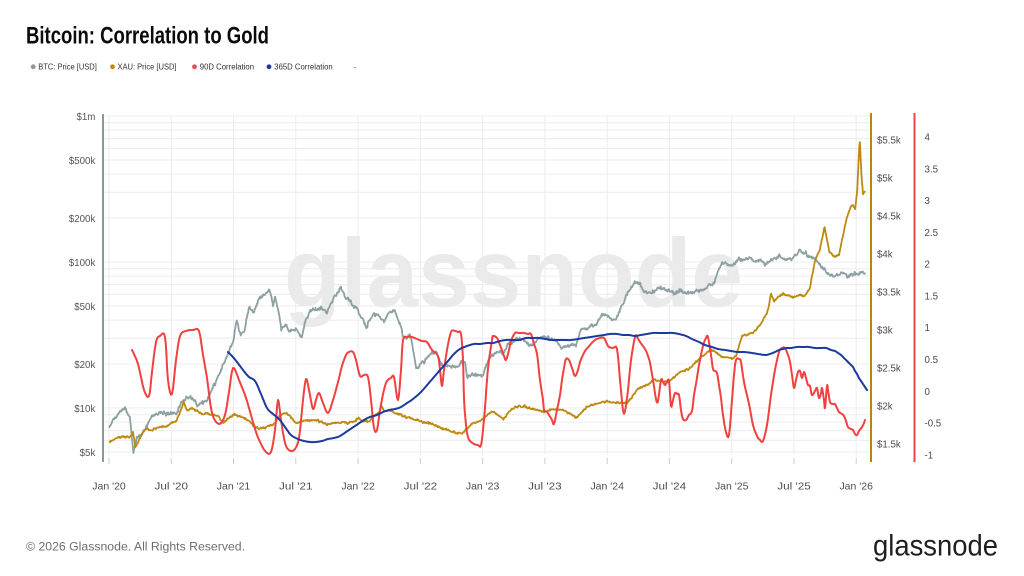 The image size is (1024, 576). Describe the element at coordinates (84, 307) in the screenshot. I see `svg-text: $50k` at that location.